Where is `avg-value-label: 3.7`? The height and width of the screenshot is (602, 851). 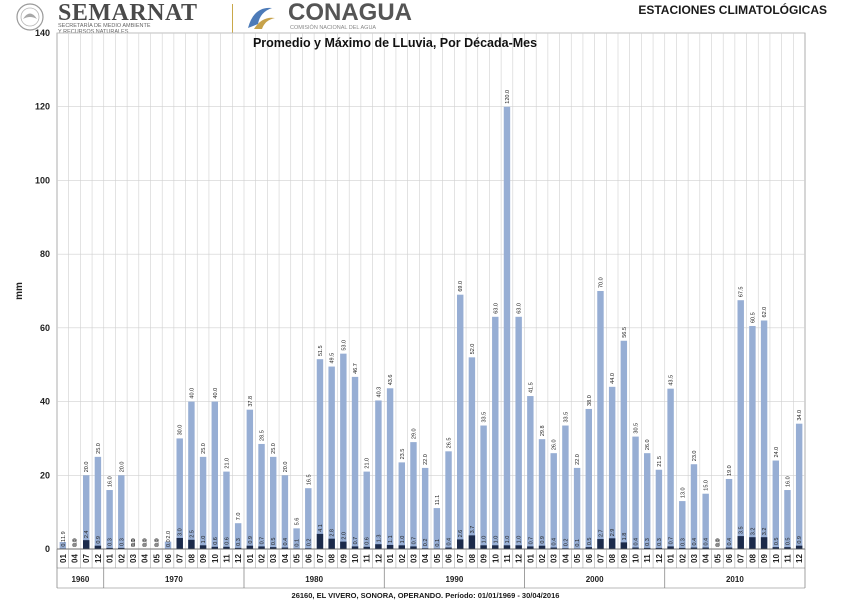
avg-value-label: 3.7 is located at coordinates (473, 530).